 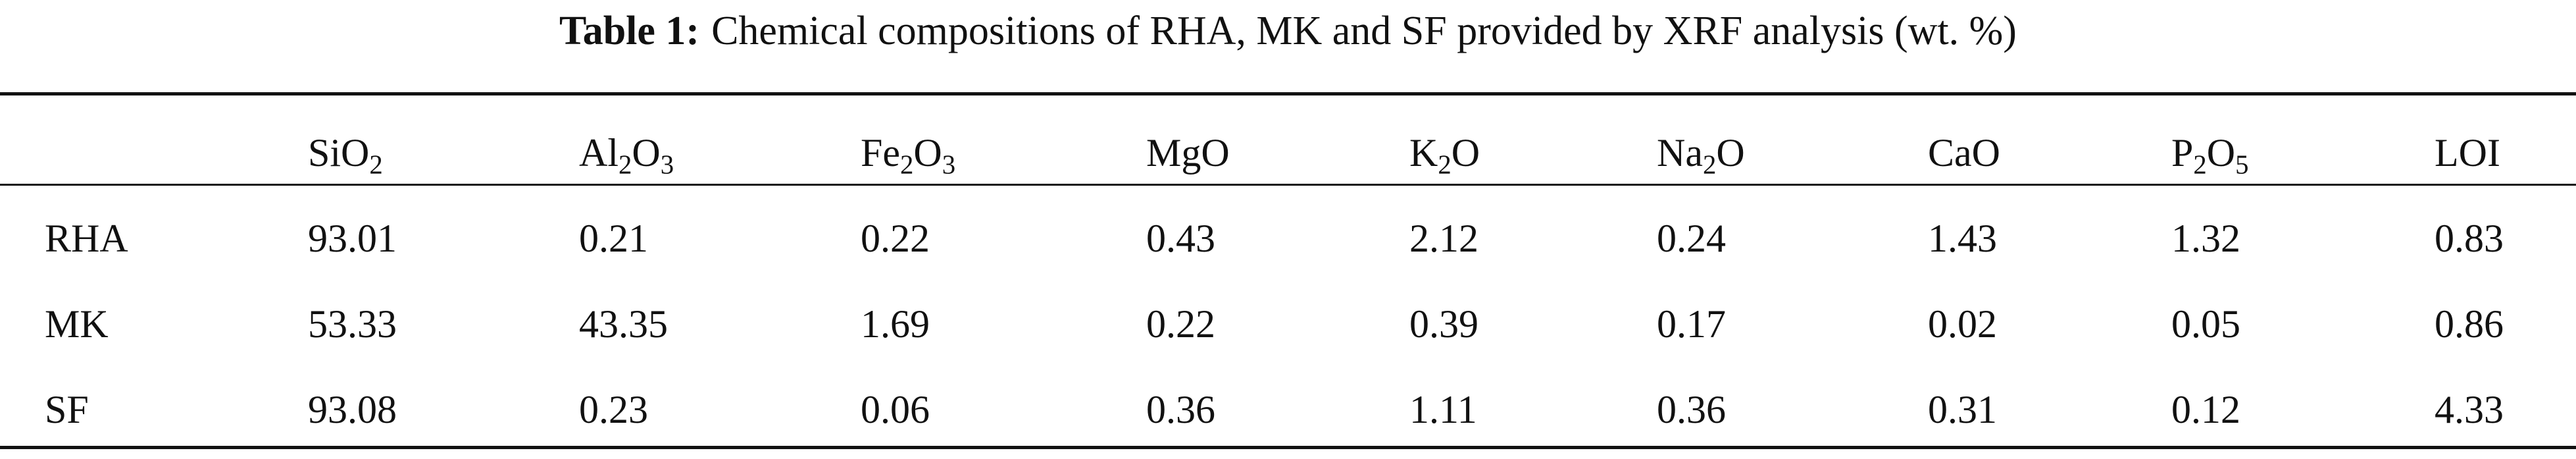 I want to click on header-text: Fe, so click(x=880, y=153).